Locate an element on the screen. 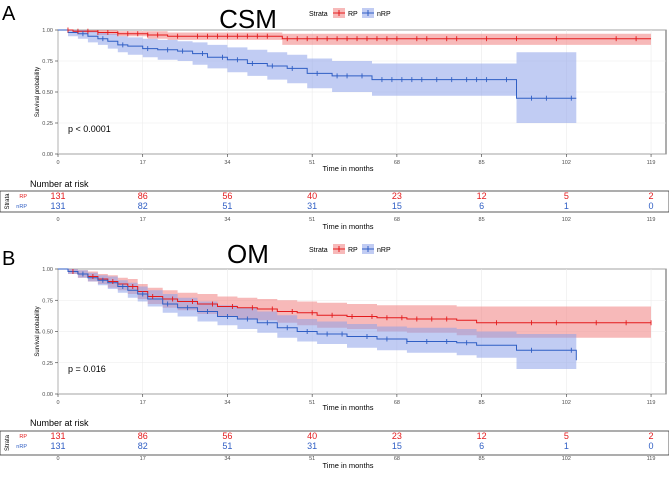 The width and height of the screenshot is (669, 477). x-tick-label: 68 is located at coordinates (397, 403).